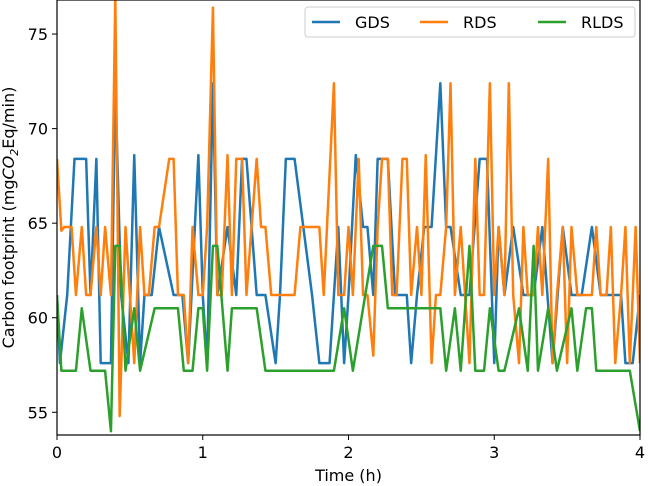 This screenshot has width=648, height=486. I want to click on y-tick-label: 60, so click(38, 318).